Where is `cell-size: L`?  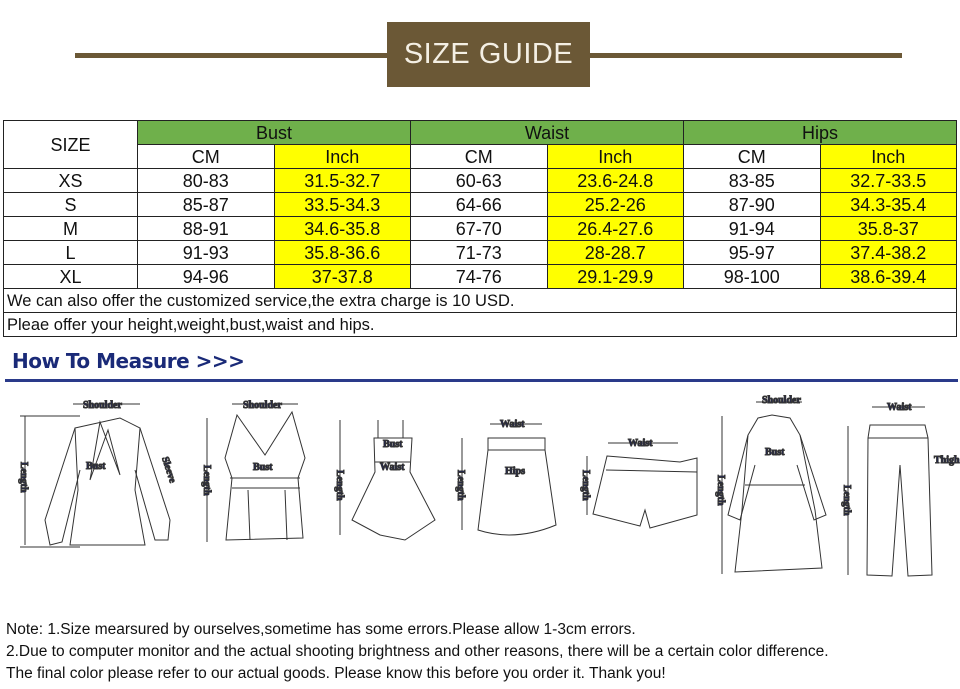
cell-size: L is located at coordinates (70, 252).